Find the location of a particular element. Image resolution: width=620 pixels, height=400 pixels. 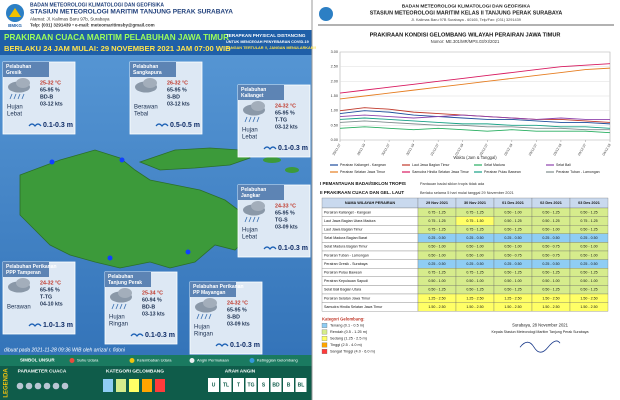

wind-dir: B is located at coordinates (289, 385).